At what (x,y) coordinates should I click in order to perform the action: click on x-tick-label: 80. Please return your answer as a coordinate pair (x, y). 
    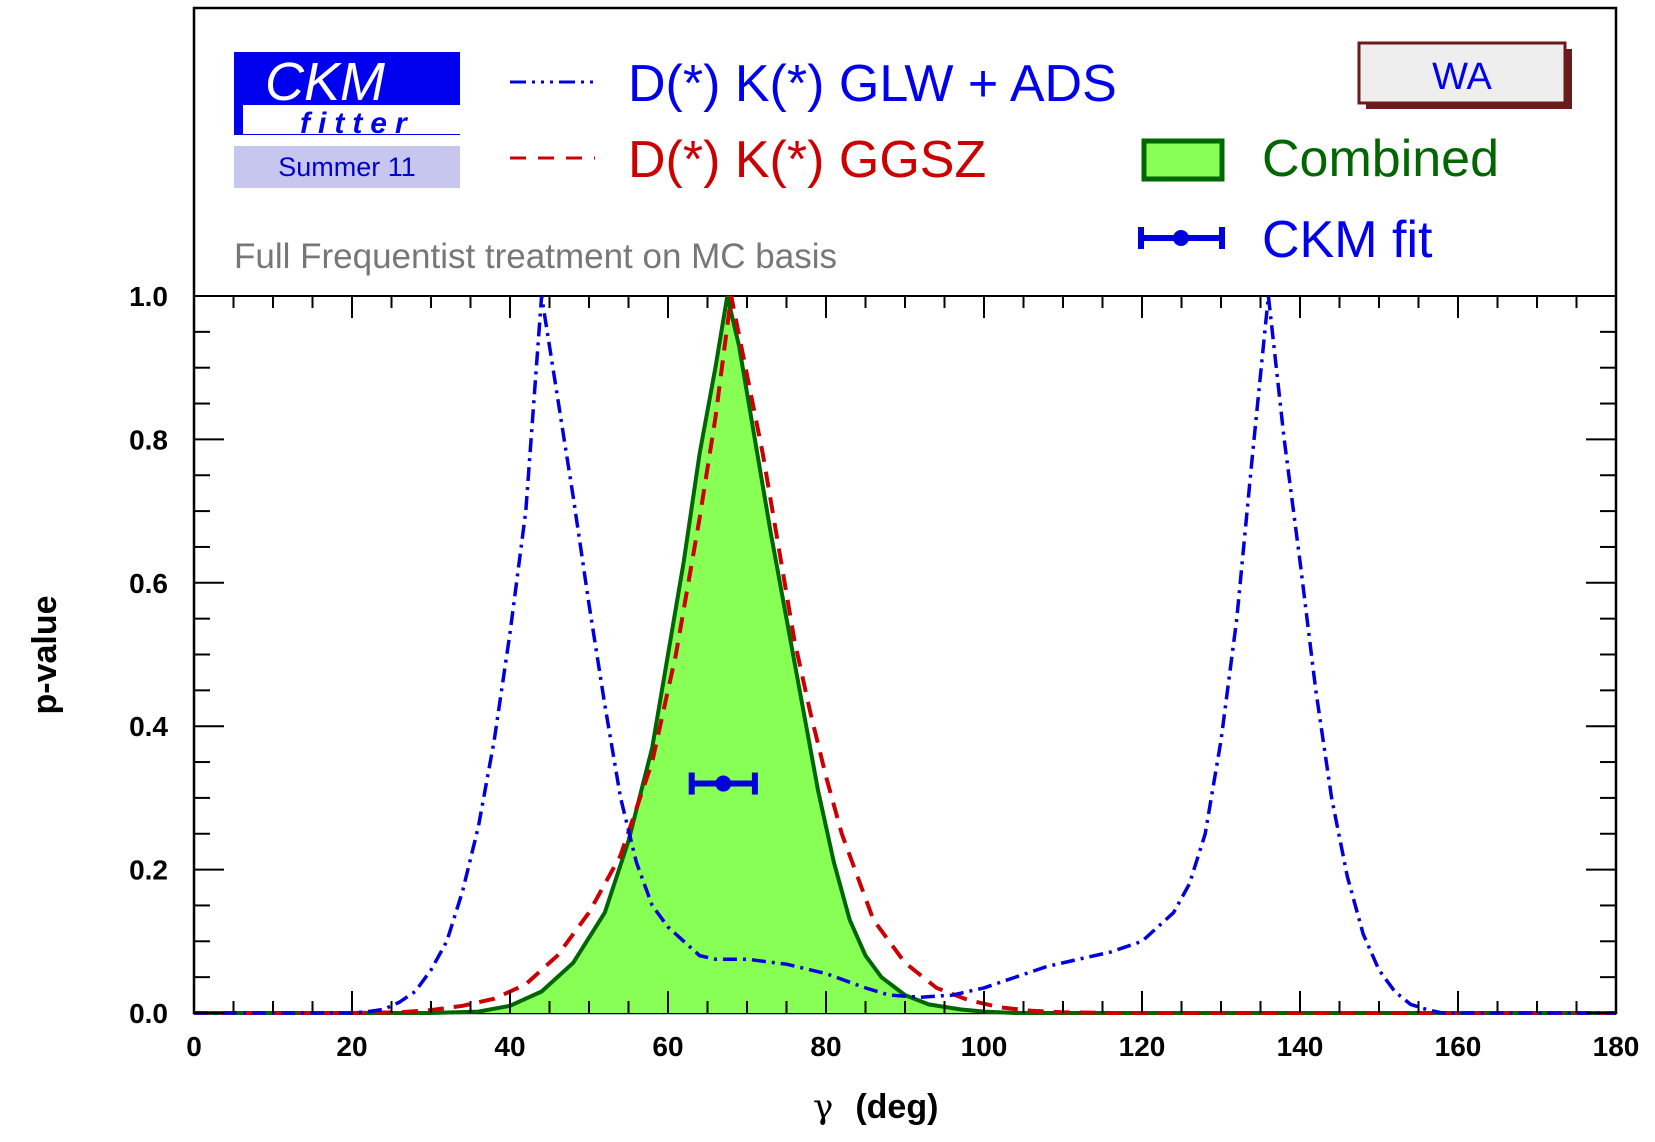
    Looking at the image, I should click on (825, 1046).